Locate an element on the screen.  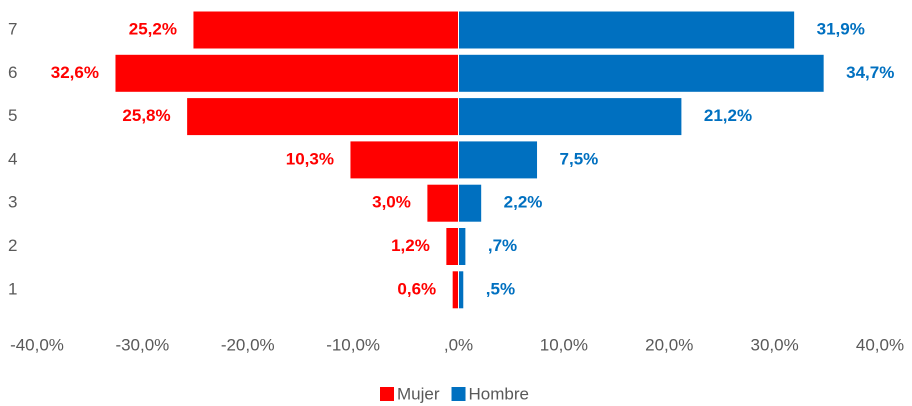
data-label: 32,6% is located at coordinates (75, 72).